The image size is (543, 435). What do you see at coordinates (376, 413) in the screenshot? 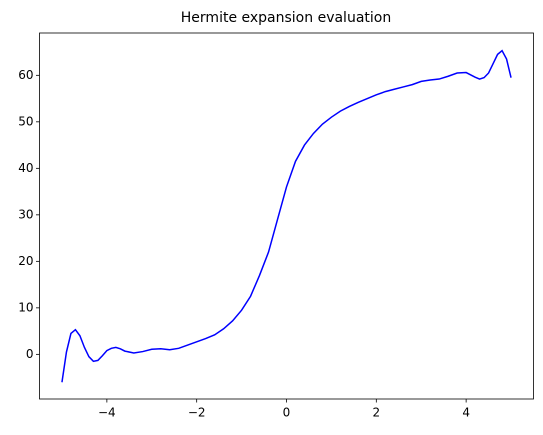
I see `x-tick-label: 2` at bounding box center [376, 413].